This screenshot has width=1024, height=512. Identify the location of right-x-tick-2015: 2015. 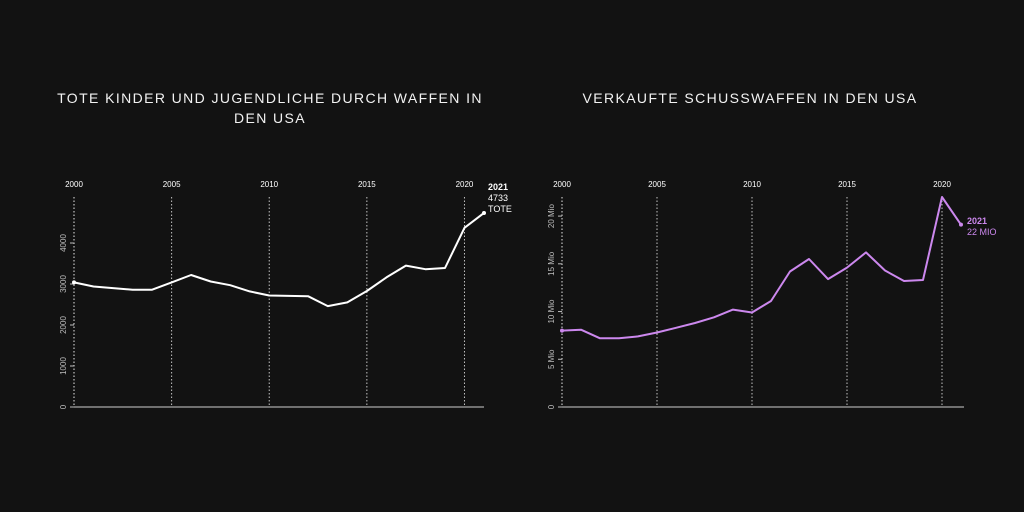
(847, 184).